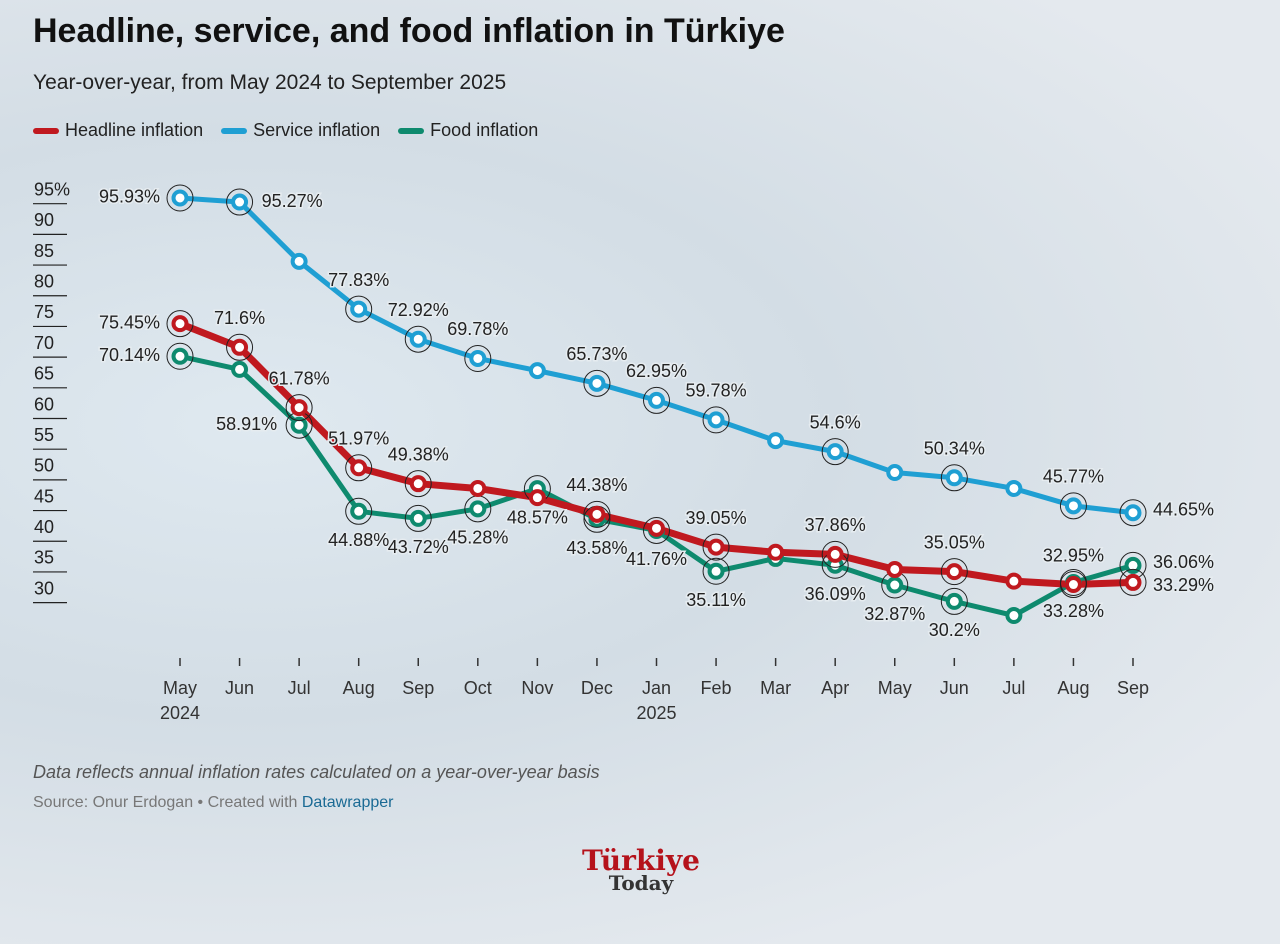 The image size is (1280, 944). I want to click on data-label: 33.29%, so click(1183, 585).